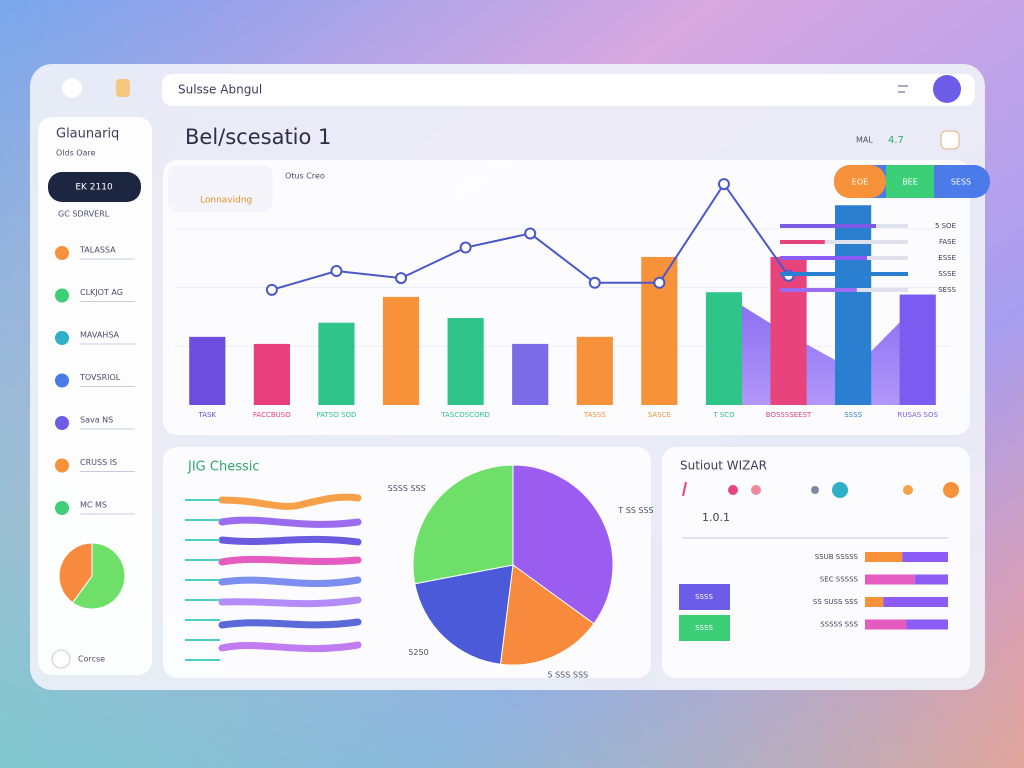 The image size is (1024, 768). Describe the element at coordinates (789, 415) in the screenshot. I see `x-tick-label: BOSSSSEEST` at that location.